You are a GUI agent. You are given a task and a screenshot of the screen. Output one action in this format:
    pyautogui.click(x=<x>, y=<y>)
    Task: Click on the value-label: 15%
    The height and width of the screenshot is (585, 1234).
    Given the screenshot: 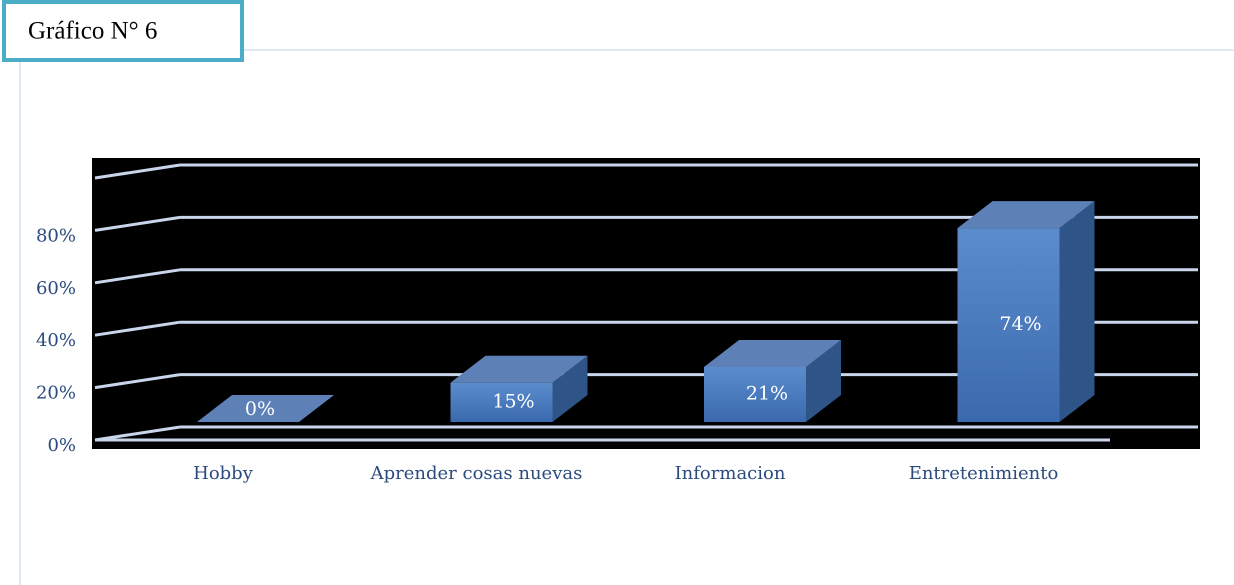 What is the action you would take?
    pyautogui.click(x=513, y=401)
    